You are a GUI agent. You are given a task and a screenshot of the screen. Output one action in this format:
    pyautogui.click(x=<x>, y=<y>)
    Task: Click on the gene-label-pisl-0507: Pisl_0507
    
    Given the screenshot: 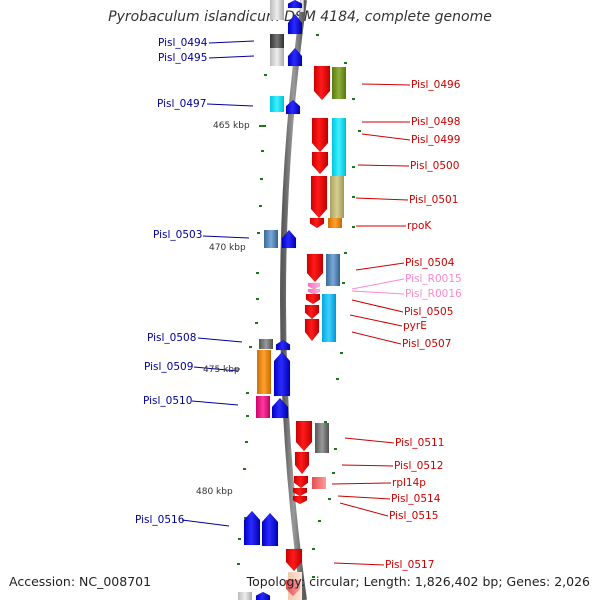 What is the action you would take?
    pyautogui.click(x=426, y=344)
    